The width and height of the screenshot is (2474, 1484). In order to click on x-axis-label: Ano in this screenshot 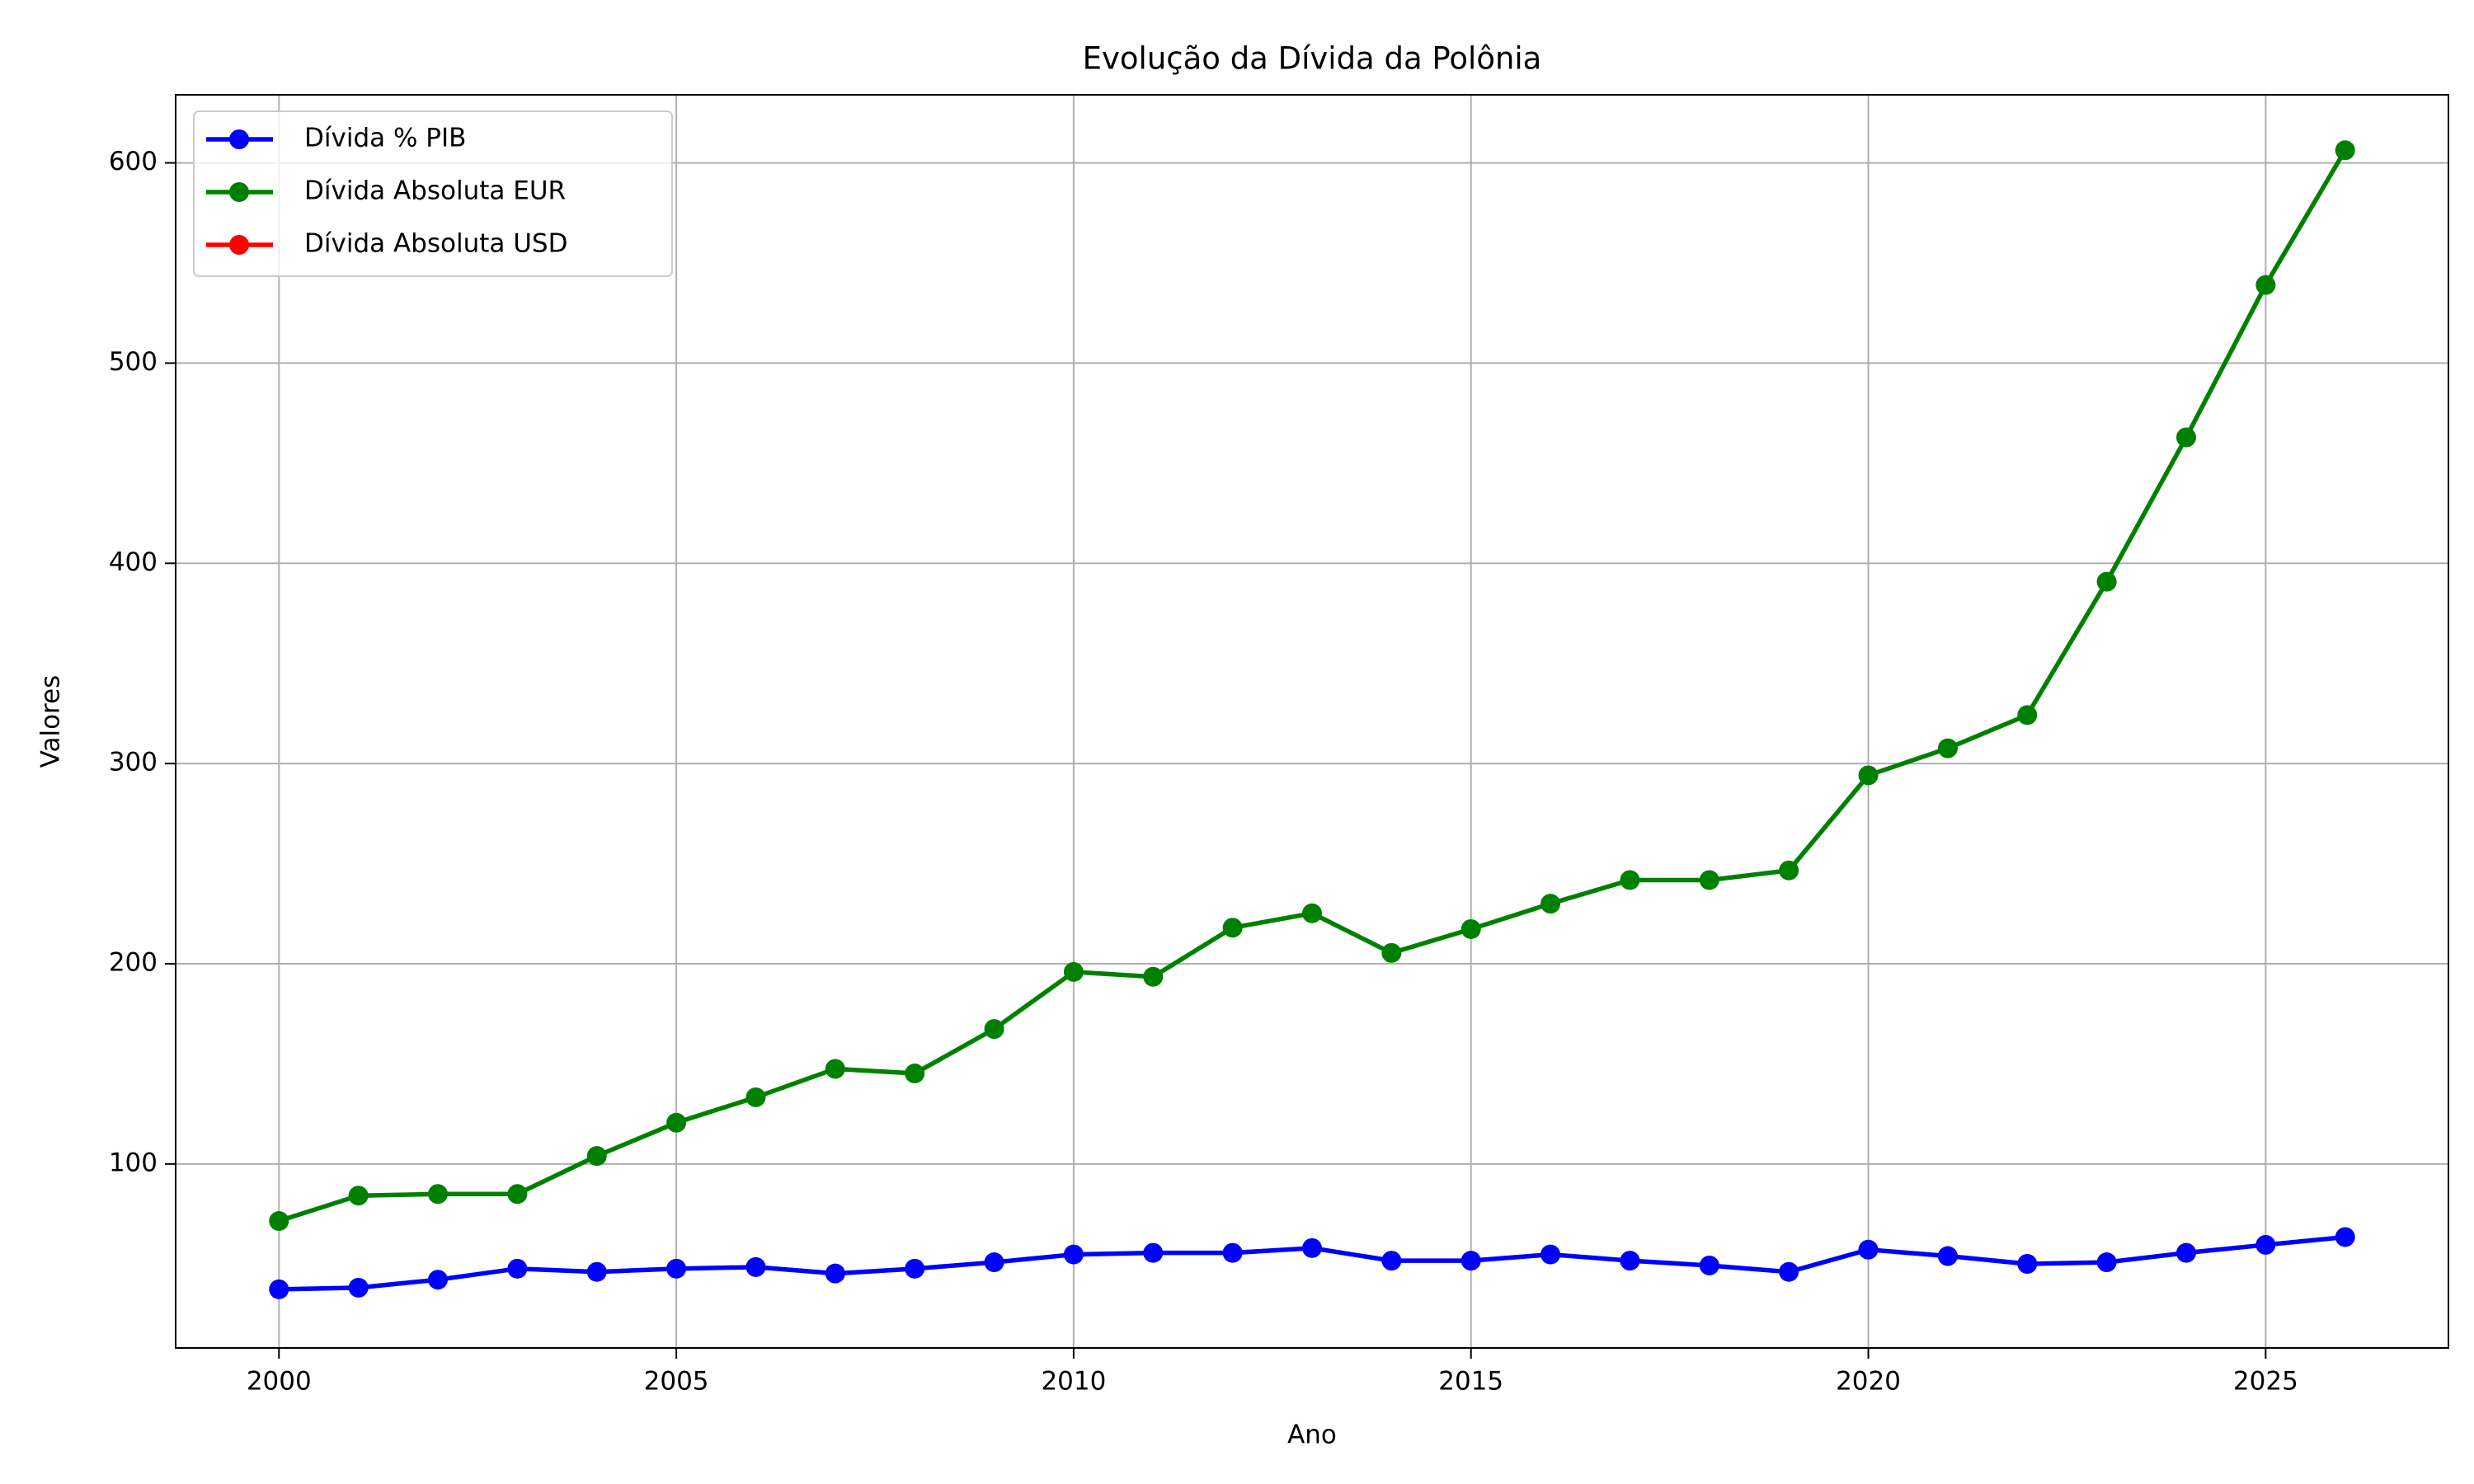, I will do `click(1312, 1435)`.